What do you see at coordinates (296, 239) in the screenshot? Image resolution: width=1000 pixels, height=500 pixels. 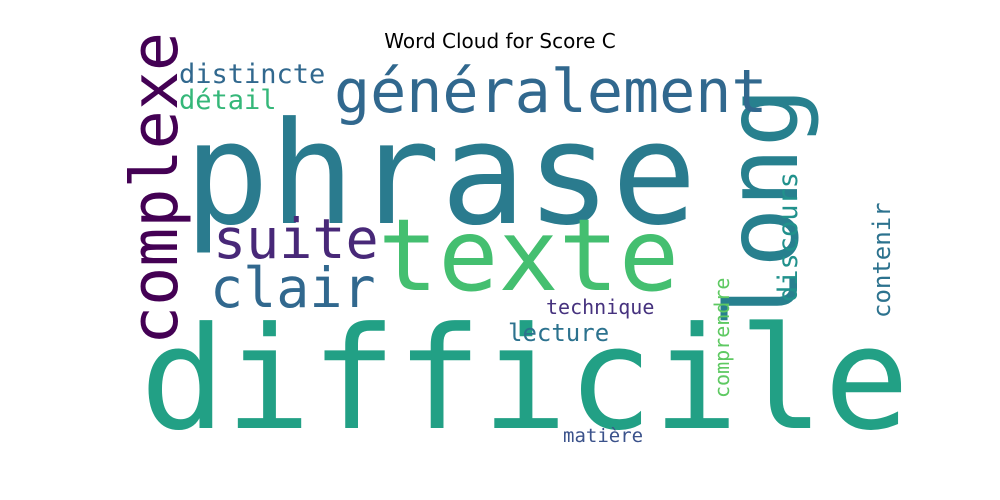 I see `word-suite: suite` at bounding box center [296, 239].